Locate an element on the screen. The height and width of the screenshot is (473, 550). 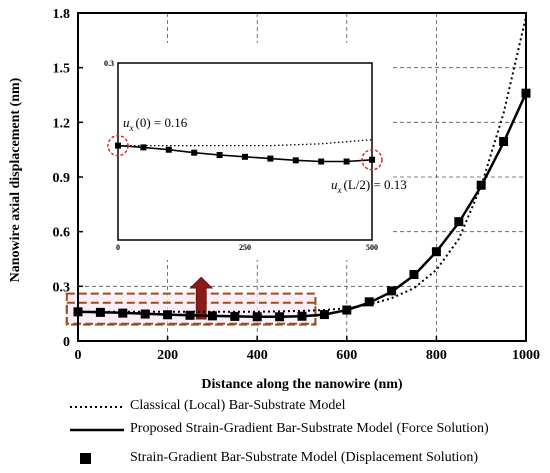
y-tick-label: 0.6 is located at coordinates (62, 233).